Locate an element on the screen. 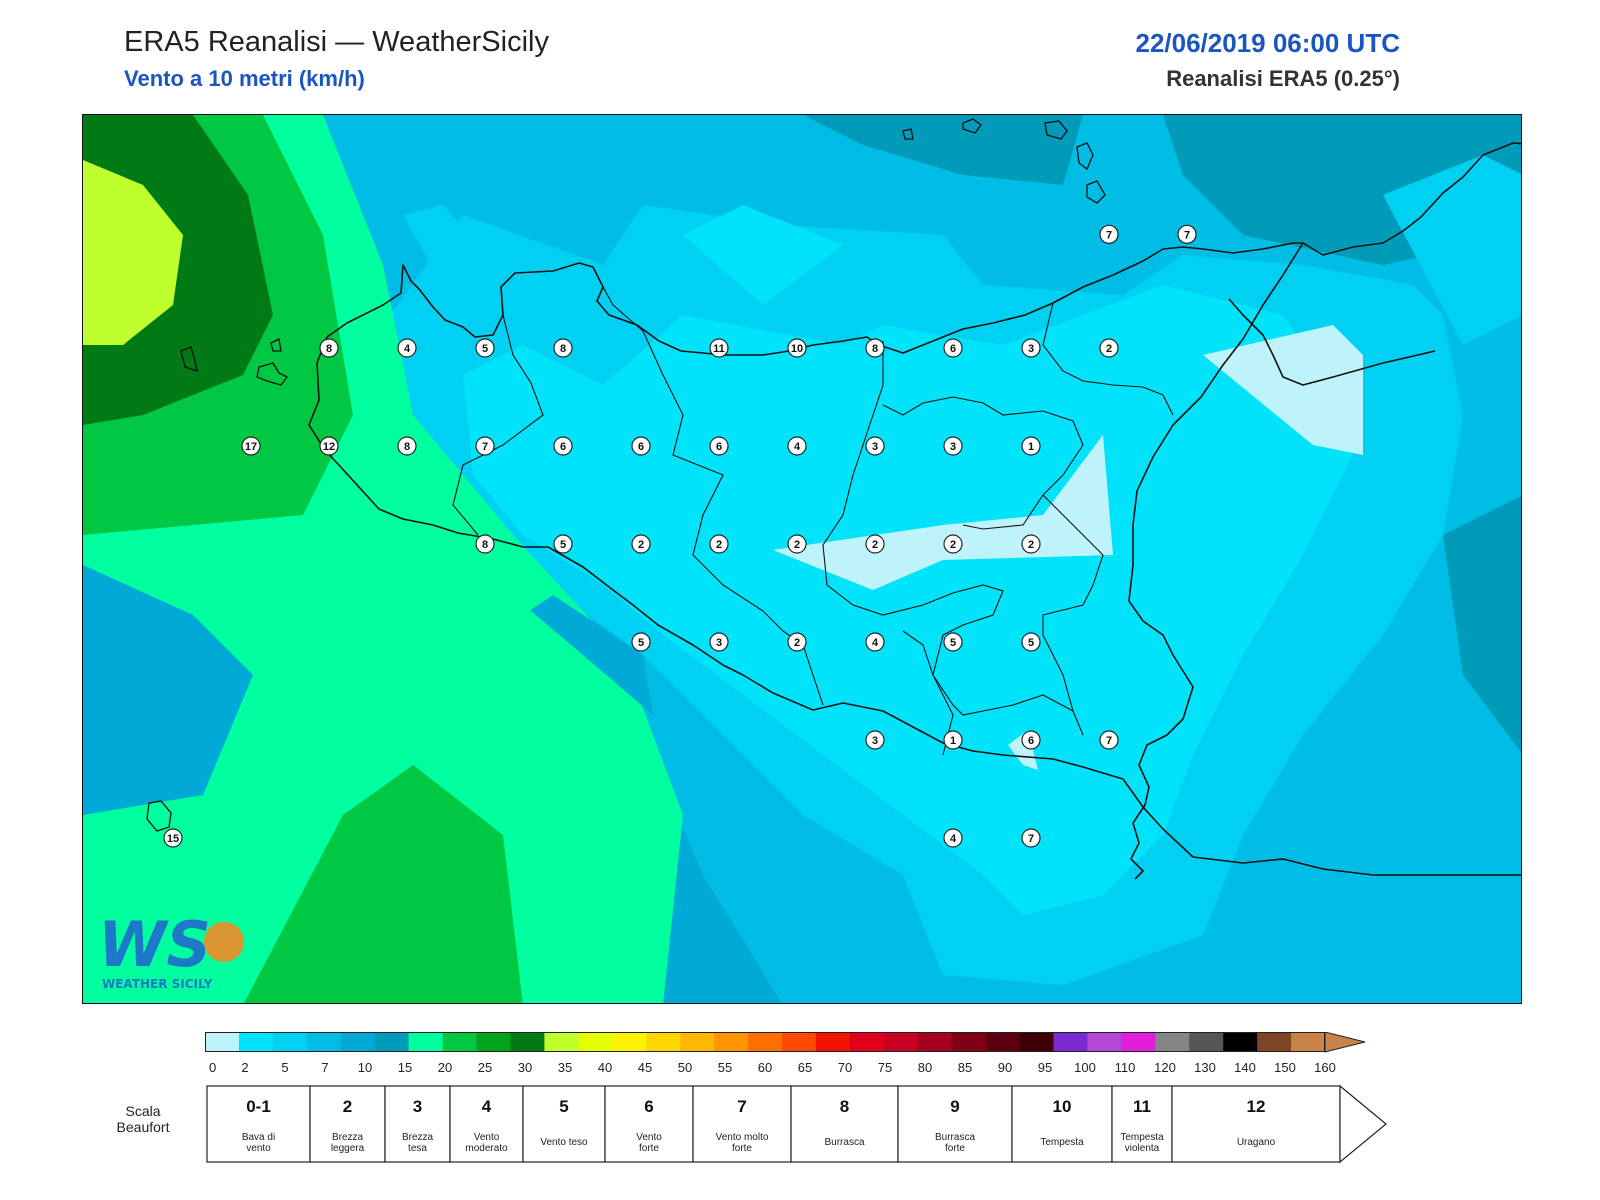 The image size is (1600, 1200). beaufort-number: 5 is located at coordinates (563, 1106).